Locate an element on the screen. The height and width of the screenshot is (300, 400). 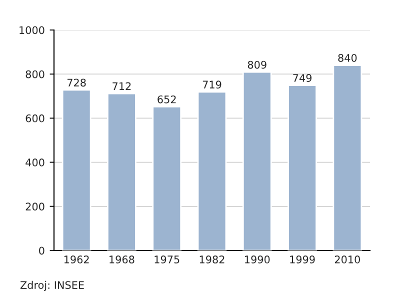
data-label: 749 is located at coordinates (302, 78).